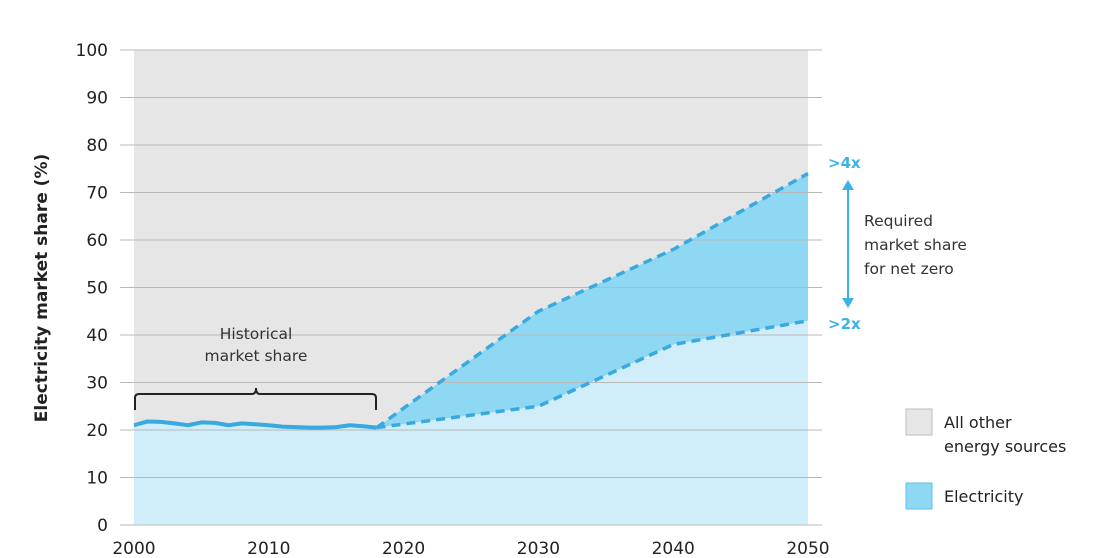 This screenshot has width=1099, height=558. What do you see at coordinates (97, 289) in the screenshot?
I see `y-tick-label-50: 50` at bounding box center [97, 289].